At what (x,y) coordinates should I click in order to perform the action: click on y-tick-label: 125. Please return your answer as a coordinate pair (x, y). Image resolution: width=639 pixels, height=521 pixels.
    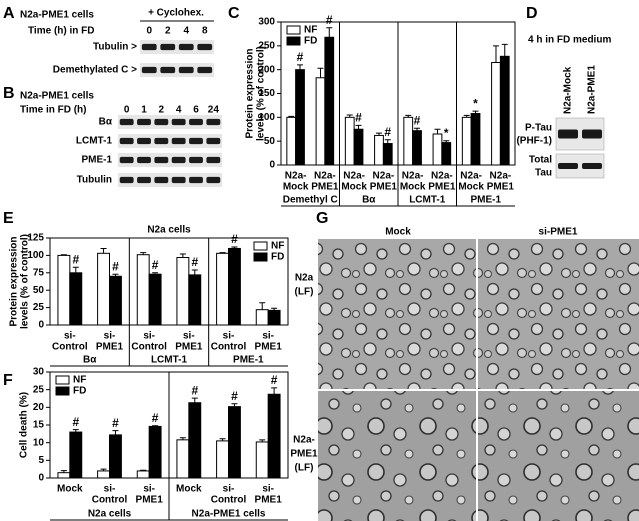
    Looking at the image, I should click on (35, 238).